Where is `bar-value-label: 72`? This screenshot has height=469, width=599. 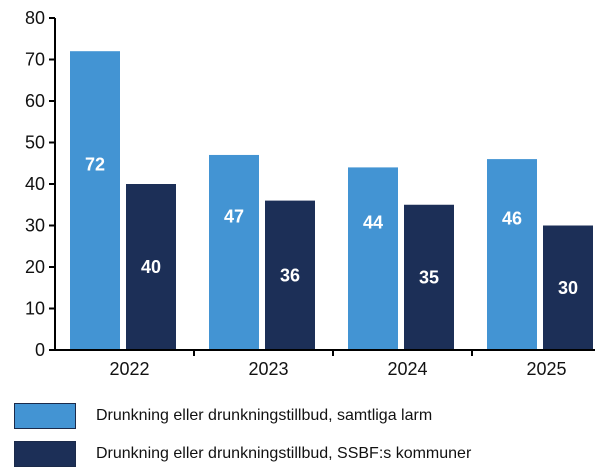 bar-value-label: 72 is located at coordinates (95, 165).